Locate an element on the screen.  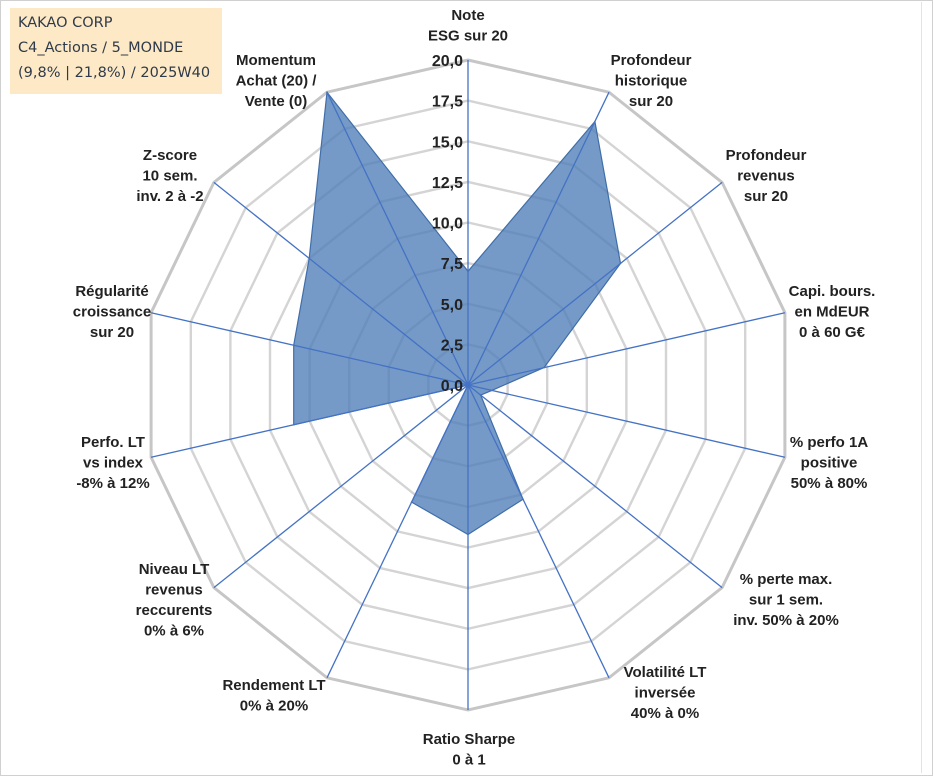
tick-label: 0,0 is located at coordinates (452, 386).